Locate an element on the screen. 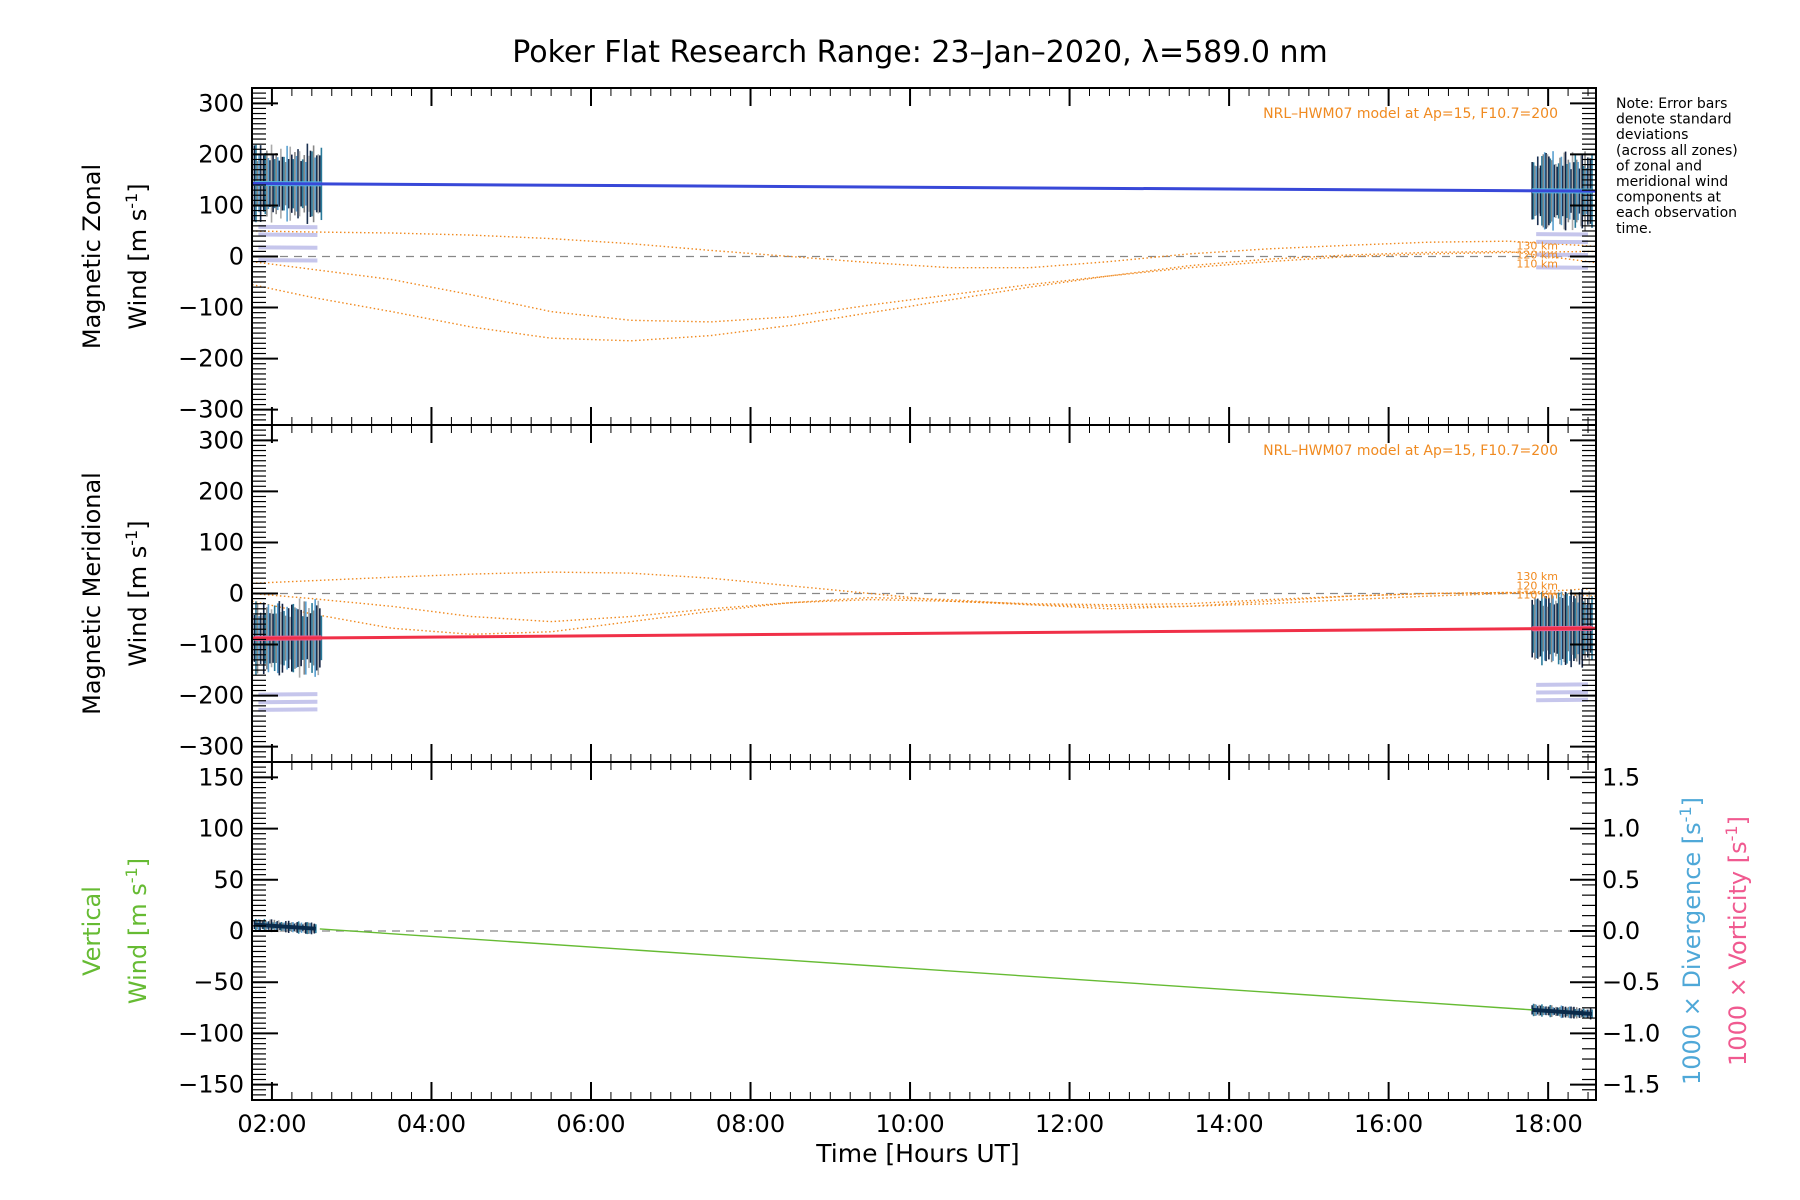 This screenshot has width=1800, height=1200. y2-tick-label: 0.5 is located at coordinates (1621, 880).